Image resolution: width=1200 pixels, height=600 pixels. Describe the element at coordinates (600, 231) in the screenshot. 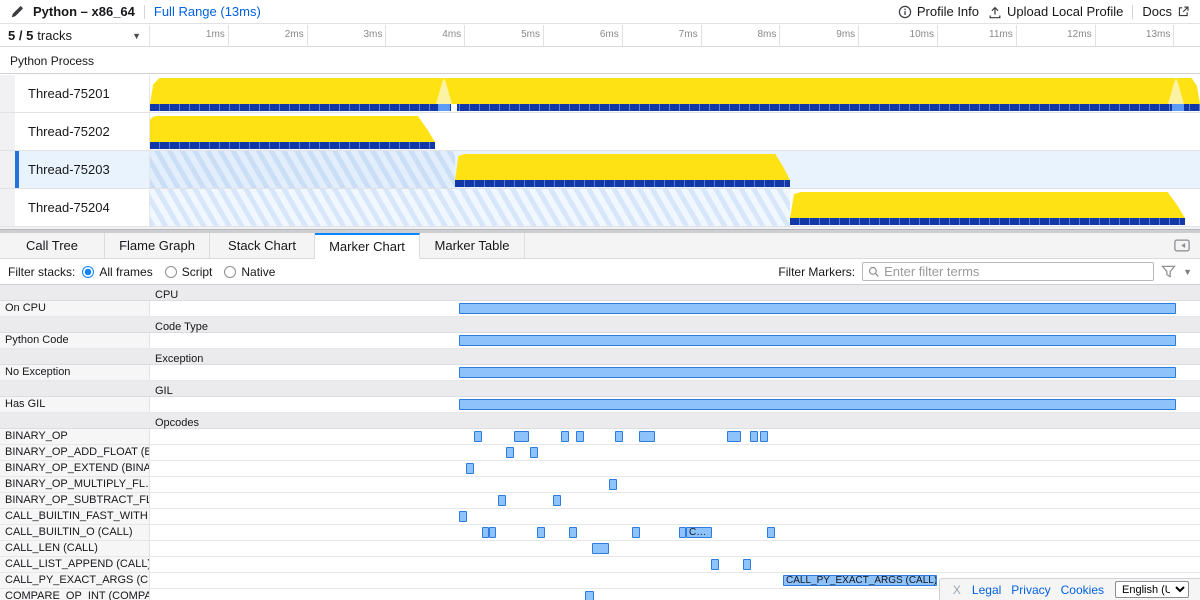

I see `panel-splitter` at that location.